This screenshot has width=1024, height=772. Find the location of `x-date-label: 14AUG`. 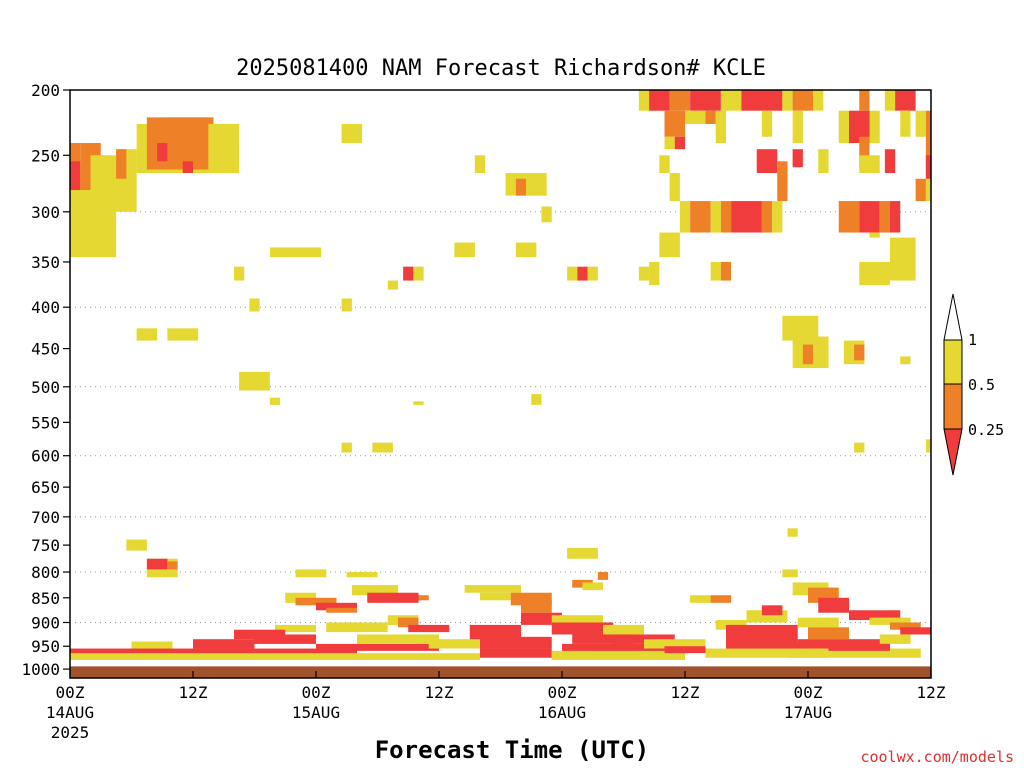

x-date-label: 14AUG is located at coordinates (70, 712).